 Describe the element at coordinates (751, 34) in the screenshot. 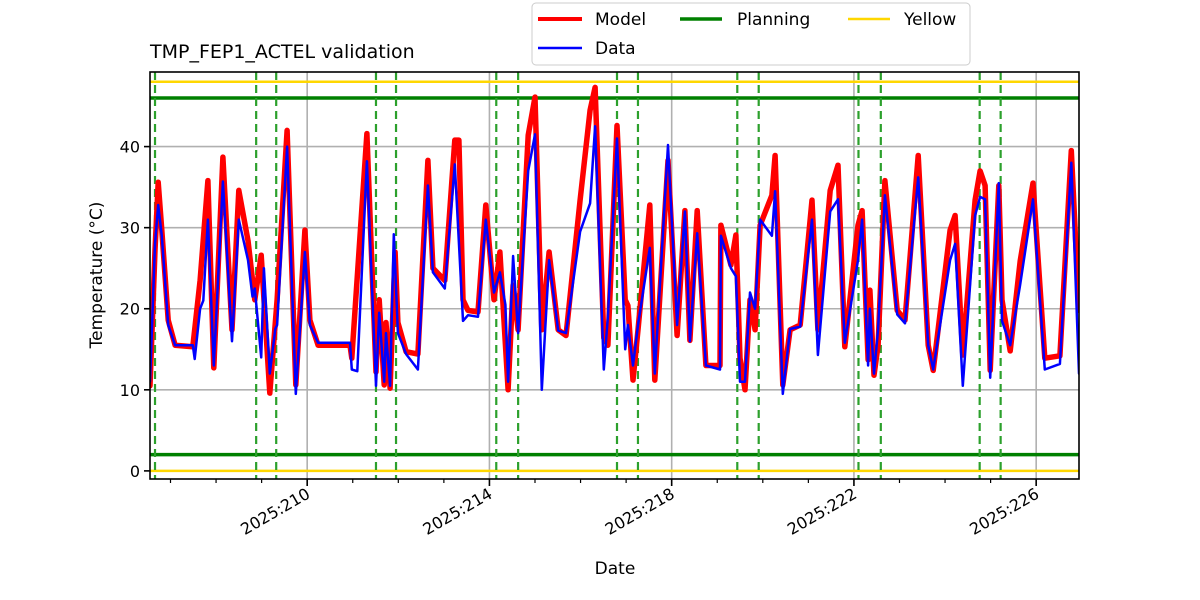

I see `legend: Model Data Planning Yellow` at that location.